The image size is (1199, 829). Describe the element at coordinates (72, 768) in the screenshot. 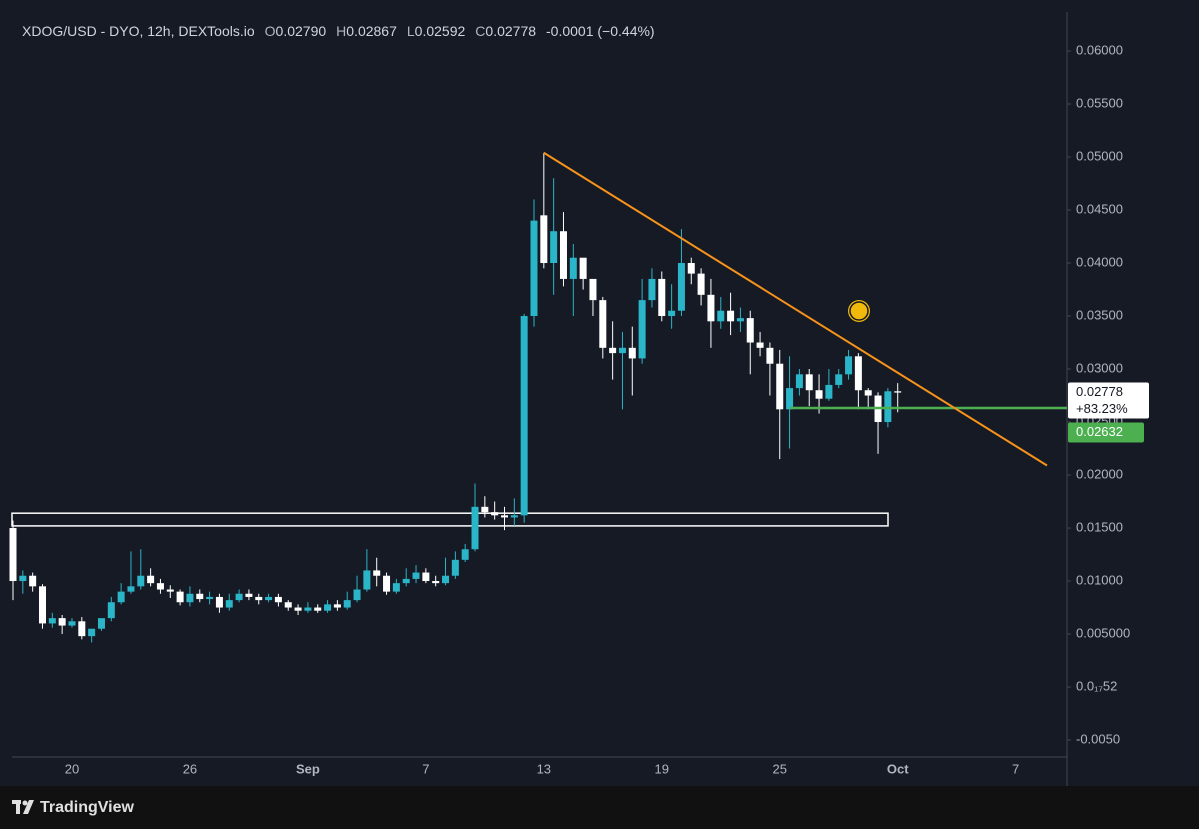

I see `x-tick-label: 20` at that location.